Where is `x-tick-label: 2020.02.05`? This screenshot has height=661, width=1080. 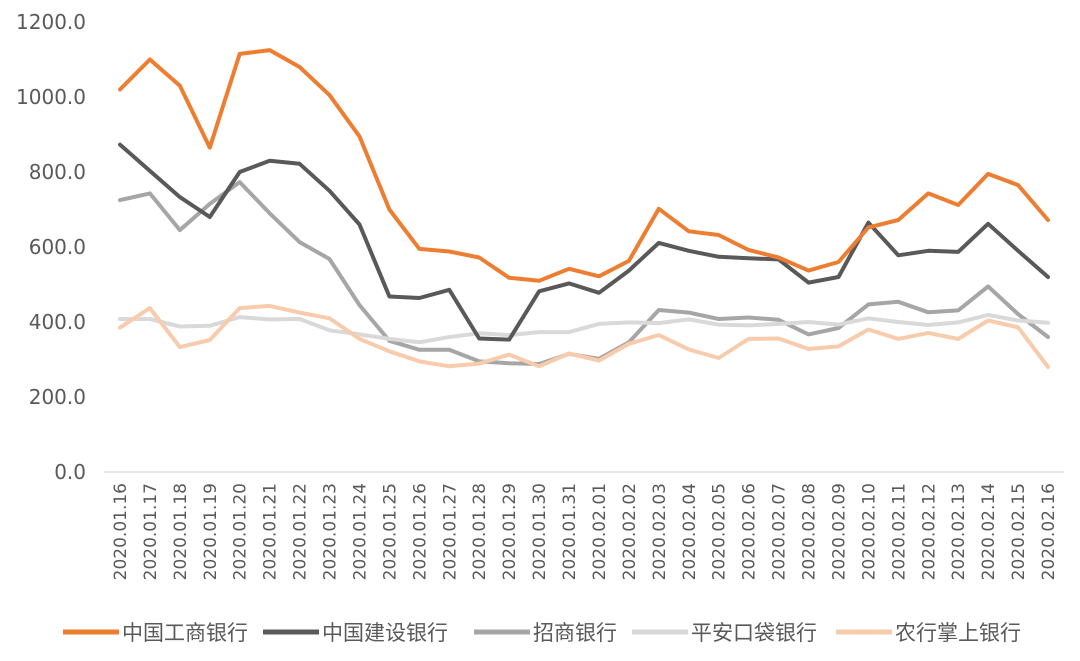 x-tick-label: 2020.02.05 is located at coordinates (720, 531).